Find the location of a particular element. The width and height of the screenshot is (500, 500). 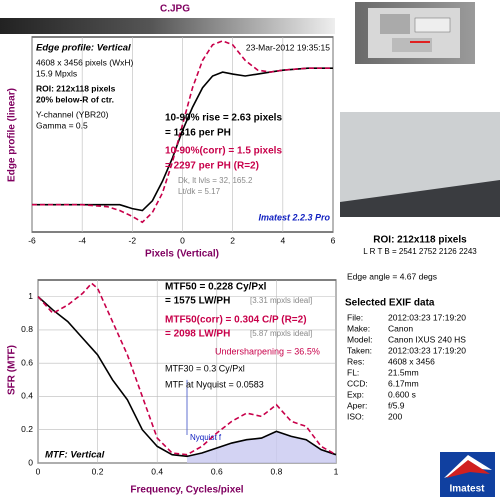

annotation: ROI: 212x118 pixels is located at coordinates (76, 88).